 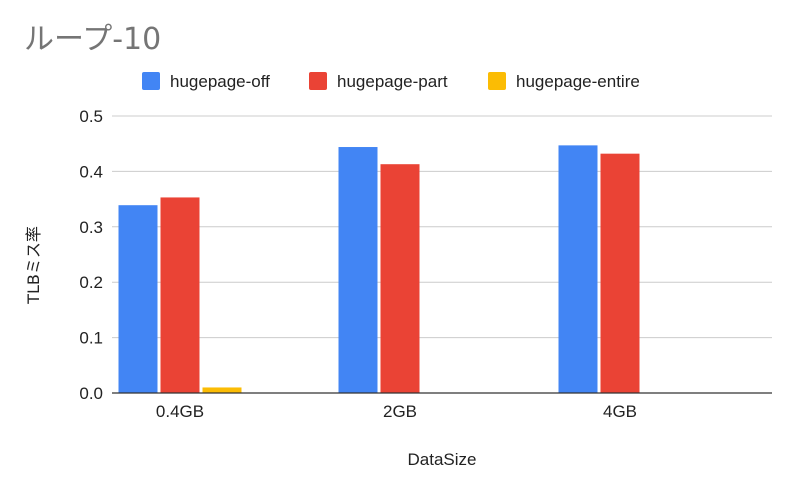 I want to click on x-tick-label: 2GB, so click(x=400, y=411).